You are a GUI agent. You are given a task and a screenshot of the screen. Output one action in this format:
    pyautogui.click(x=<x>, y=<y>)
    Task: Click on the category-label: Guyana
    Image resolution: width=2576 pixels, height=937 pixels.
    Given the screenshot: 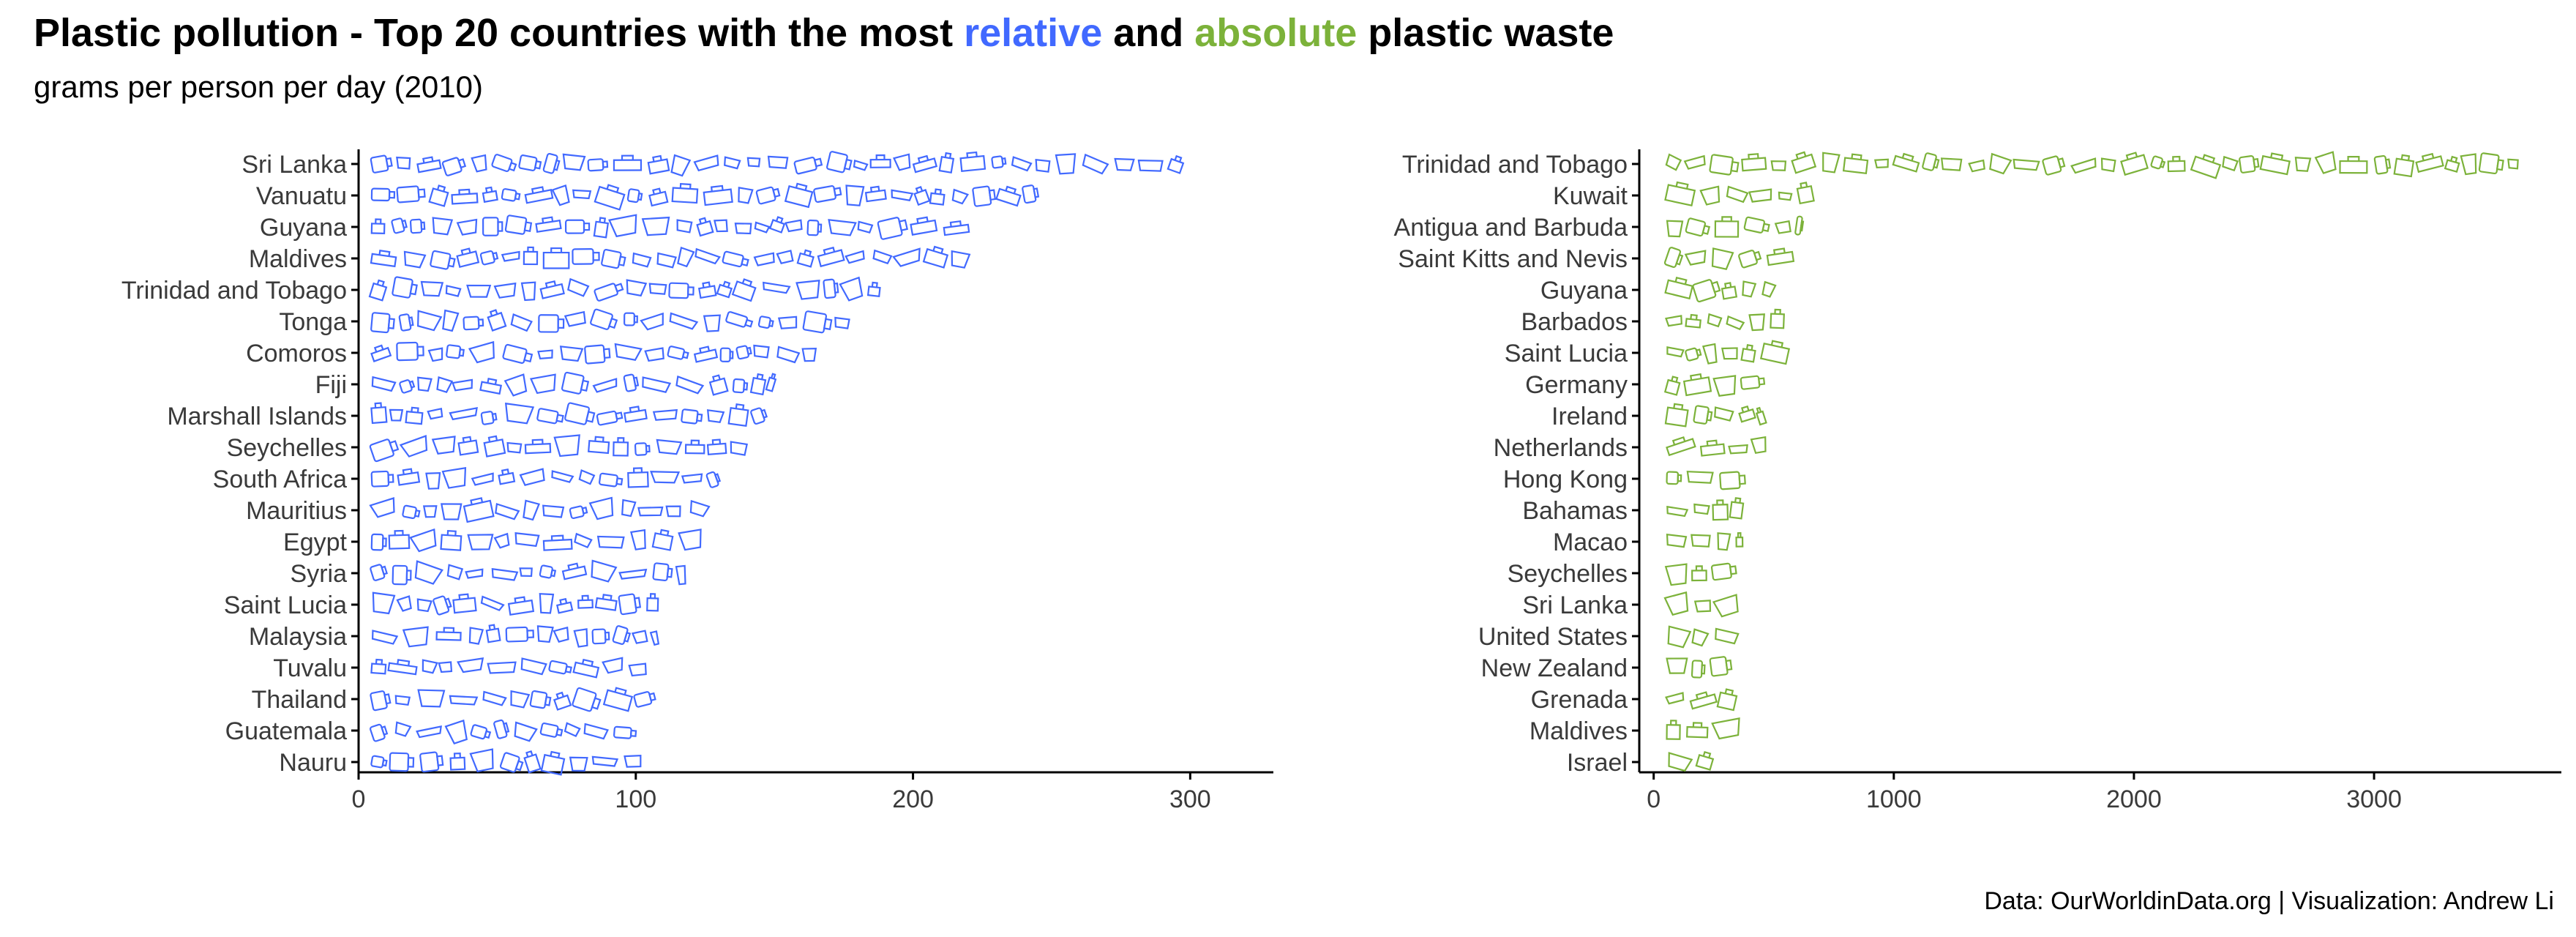 What is the action you would take?
    pyautogui.click(x=1584, y=291)
    